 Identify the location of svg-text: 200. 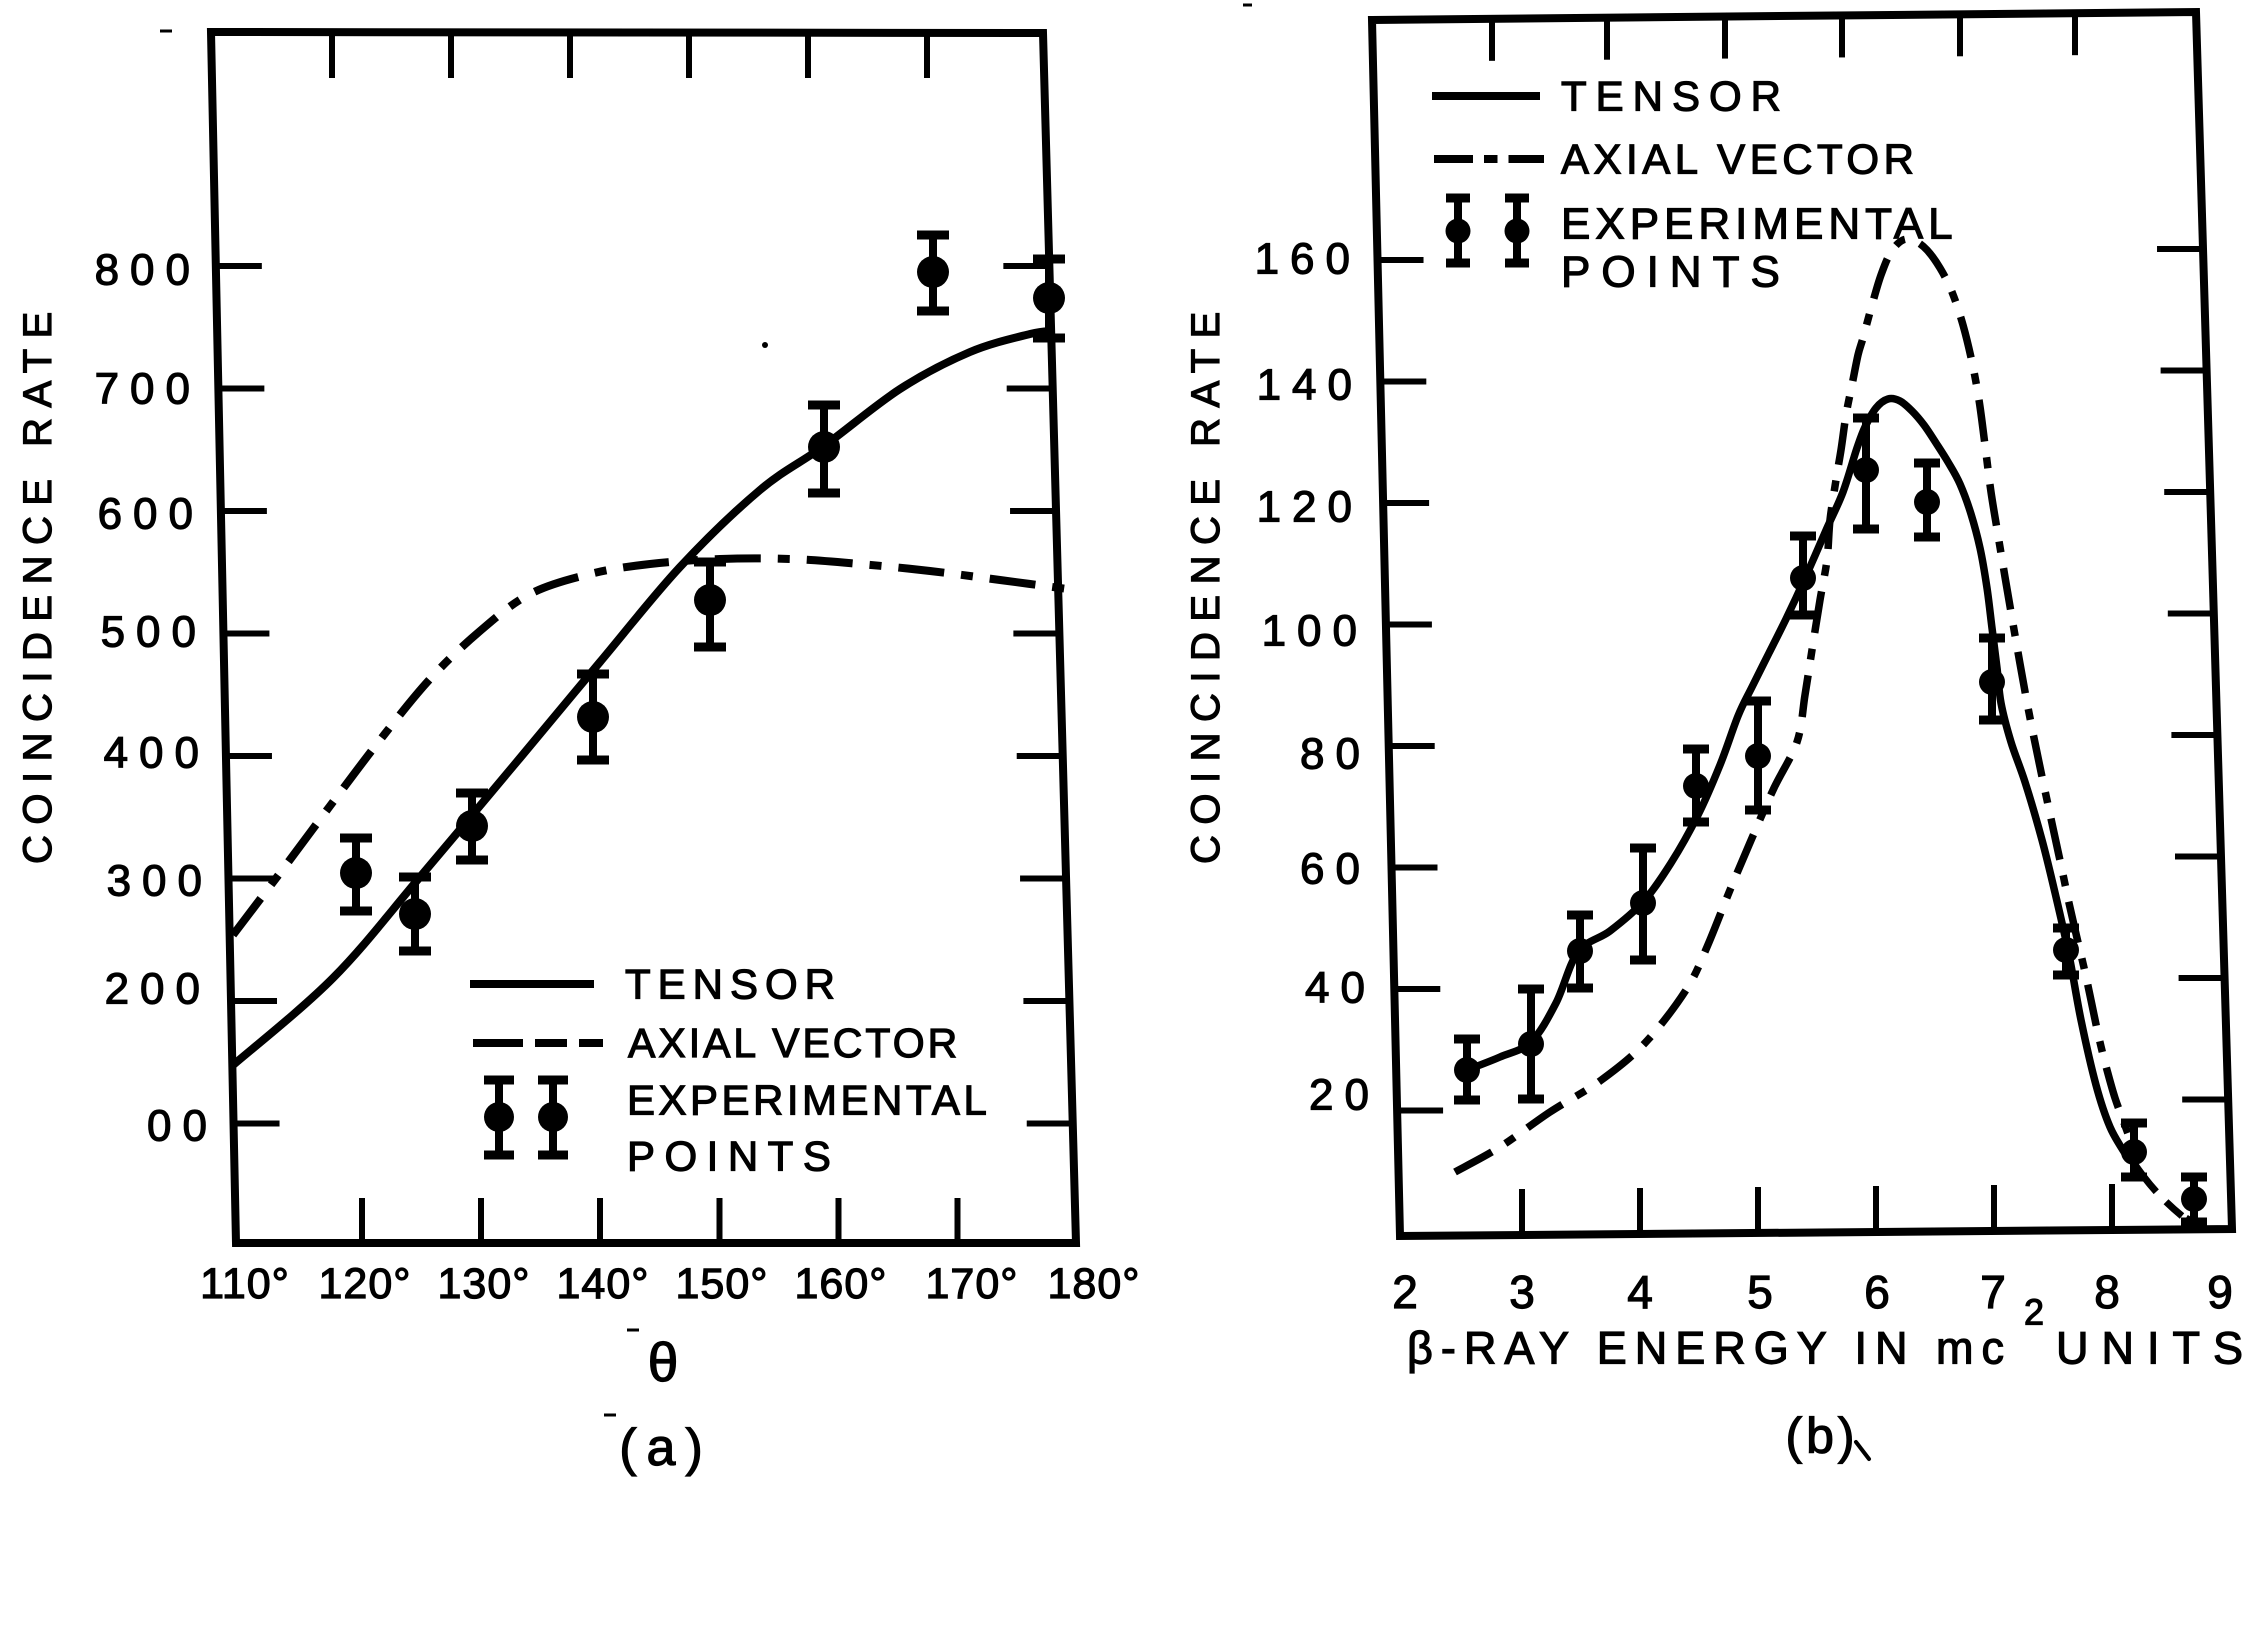
(158, 989).